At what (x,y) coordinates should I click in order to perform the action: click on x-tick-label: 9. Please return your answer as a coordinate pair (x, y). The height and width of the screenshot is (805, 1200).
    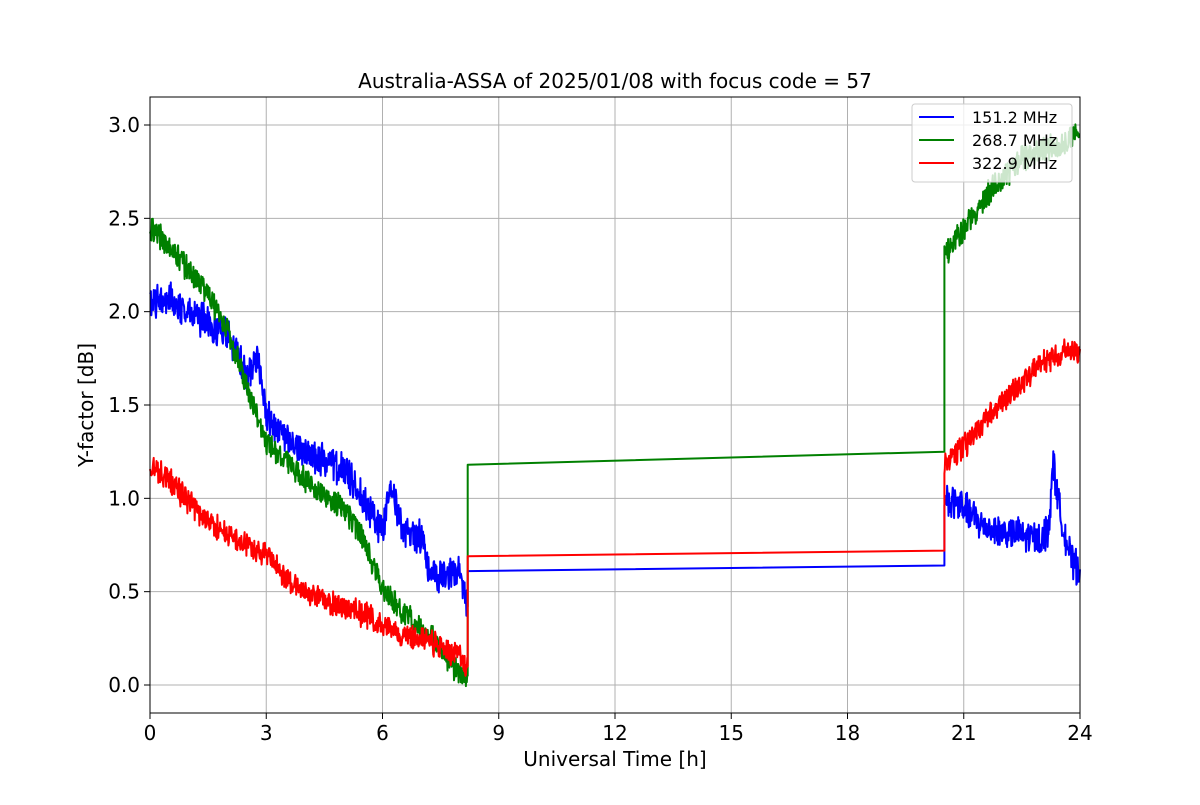
    Looking at the image, I should click on (498, 733).